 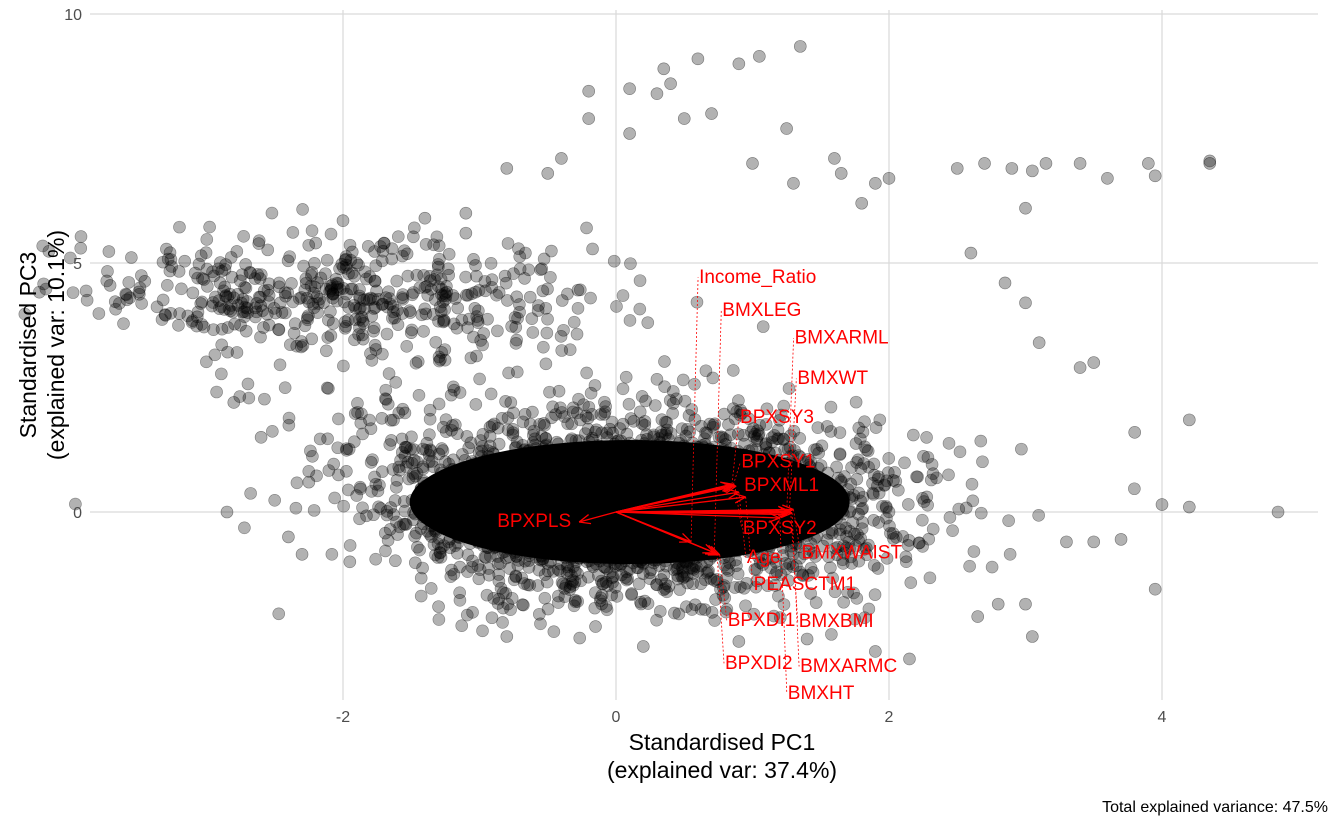 What do you see at coordinates (780, 528) in the screenshot?
I see `arrow-label: BPXSY2` at bounding box center [780, 528].